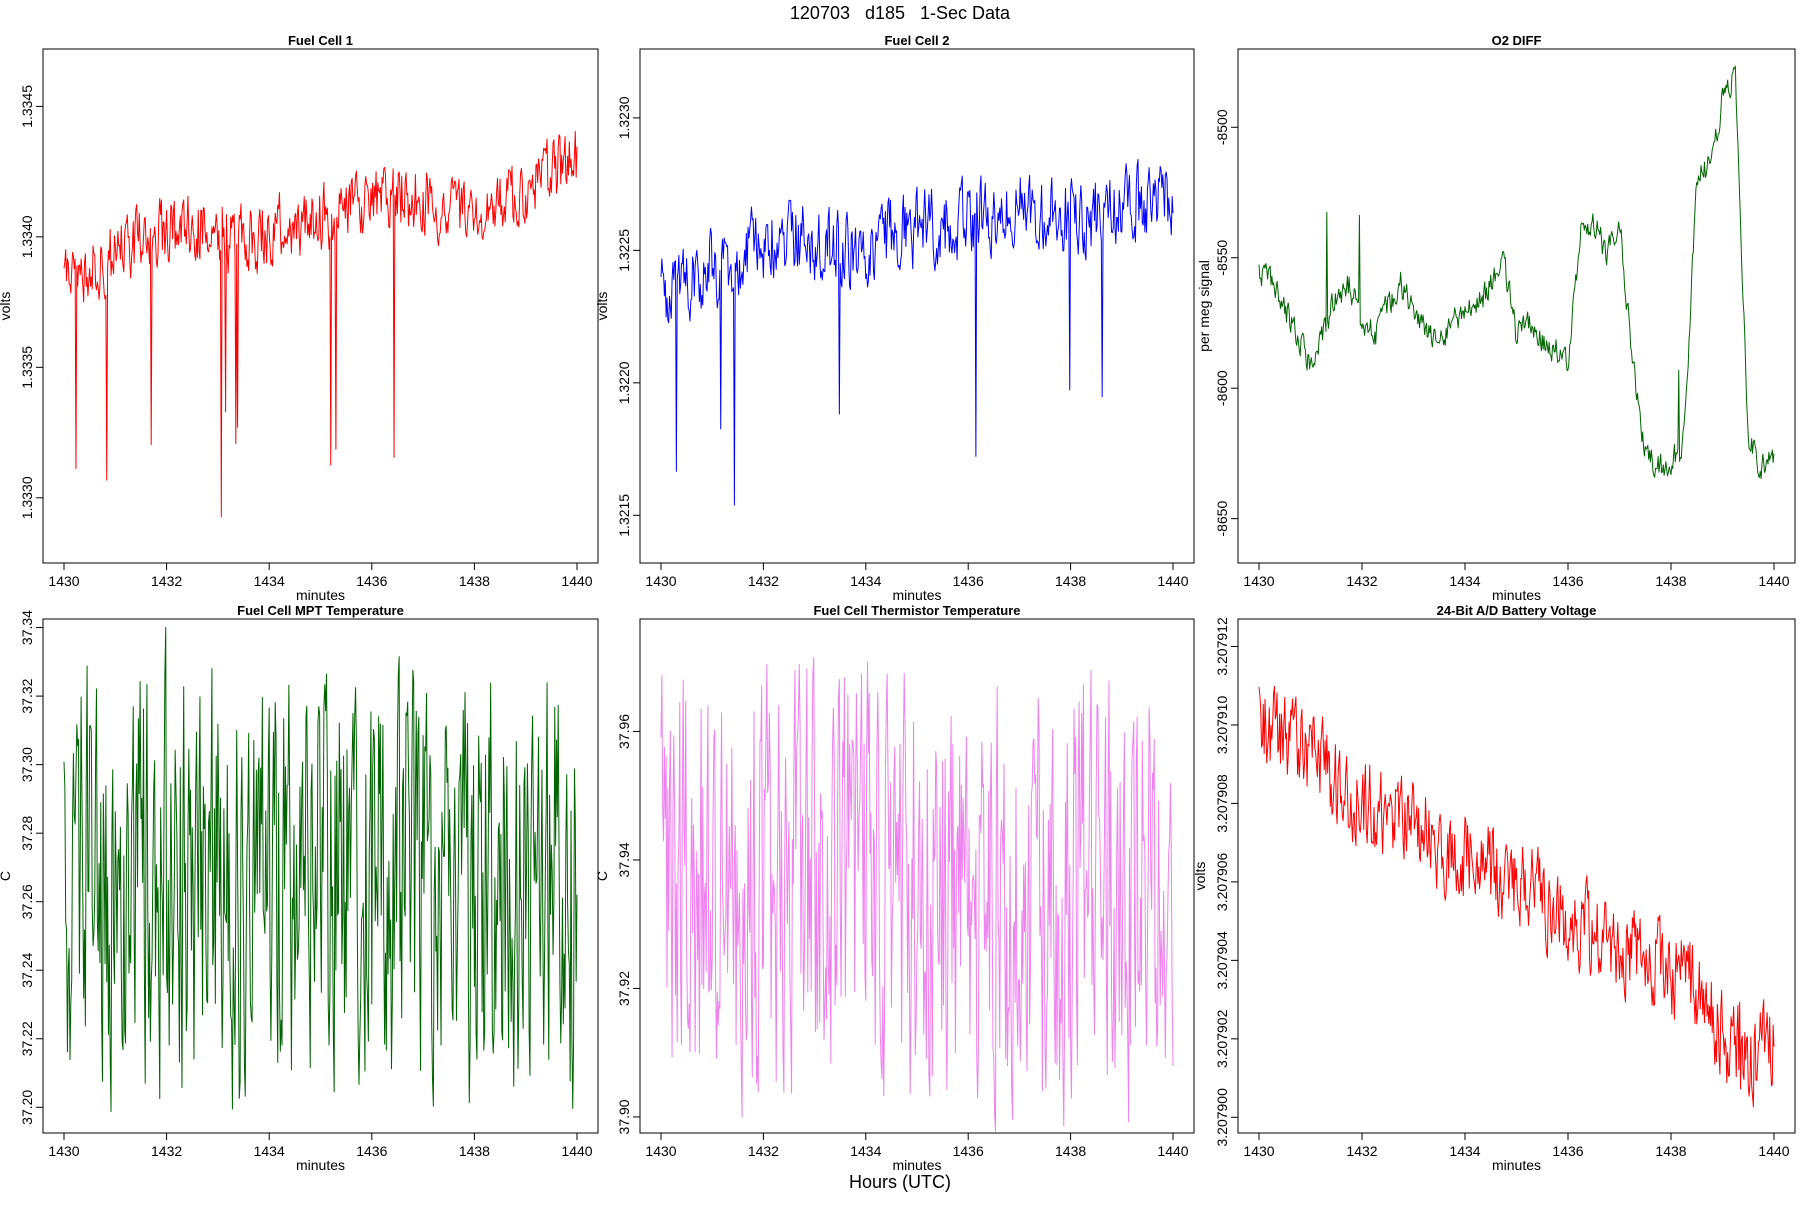 This screenshot has width=1800, height=1205. Describe the element at coordinates (1222, 803) in the screenshot. I see `y-tick-label: 3.207908` at that location.